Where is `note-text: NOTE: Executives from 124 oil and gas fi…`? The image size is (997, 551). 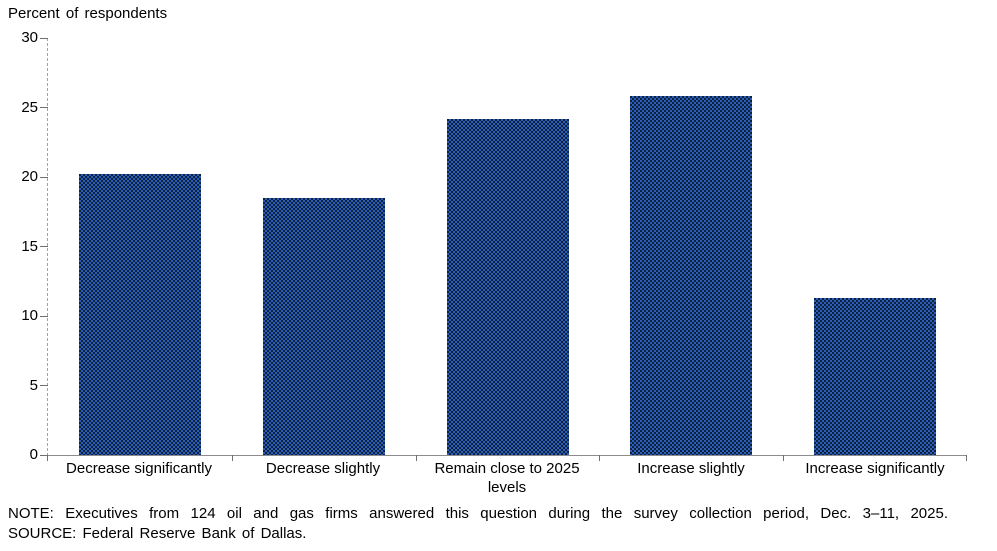
note-text: NOTE: Executives from 124 oil and gas fi… is located at coordinates (478, 513).